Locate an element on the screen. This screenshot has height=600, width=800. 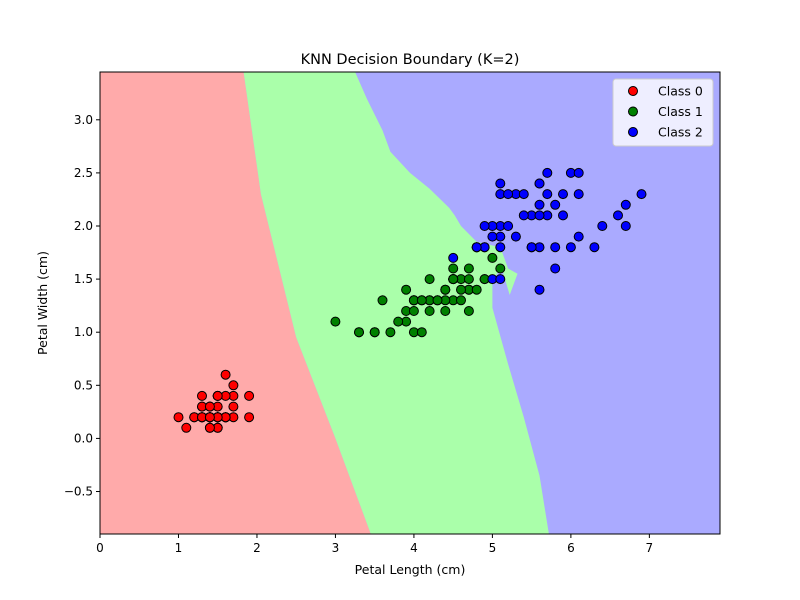
x-axis: 0 1 2 3 4 5 6 7 is located at coordinates (374, 544).